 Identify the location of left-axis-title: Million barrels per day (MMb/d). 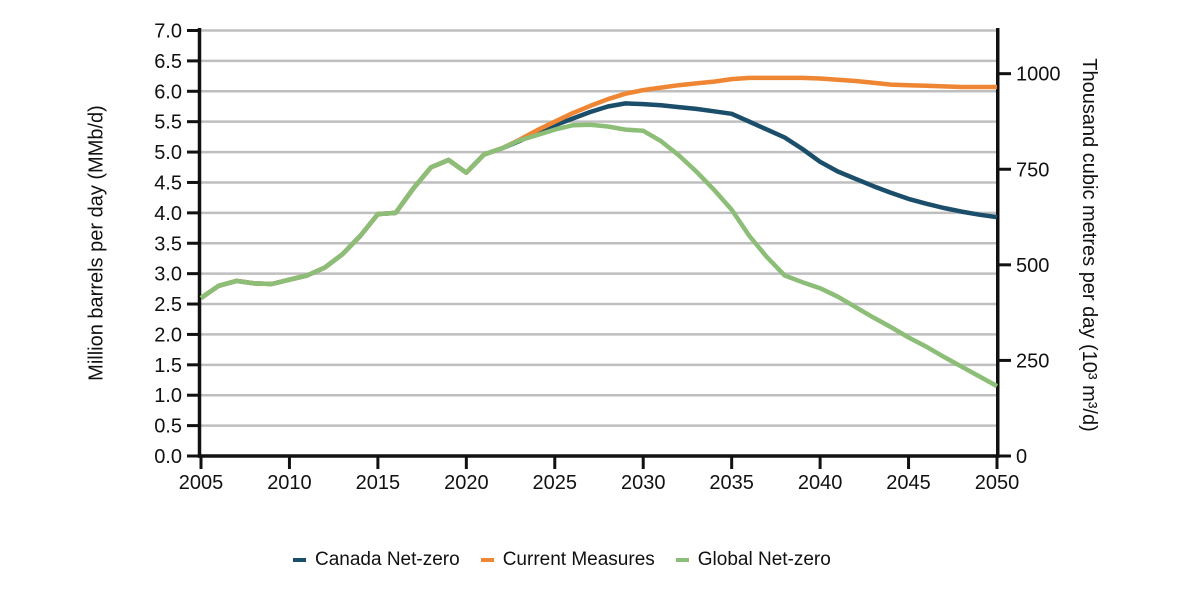
(96, 243).